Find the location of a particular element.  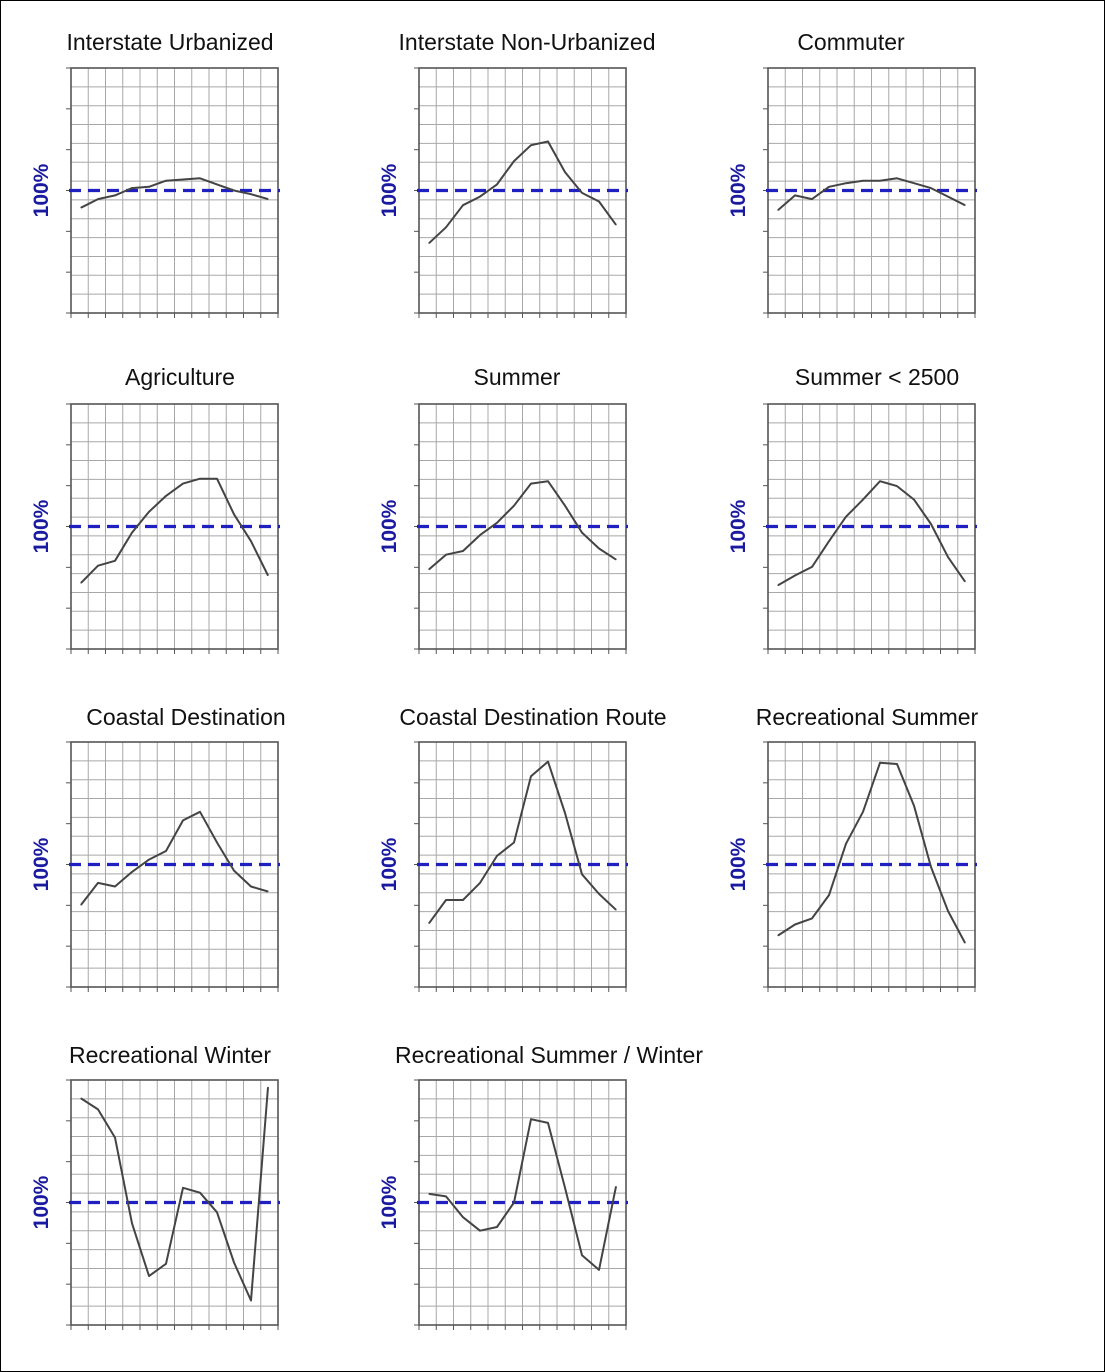

chart-panel: Recreational Summer 100% is located at coordinates (853, 848).